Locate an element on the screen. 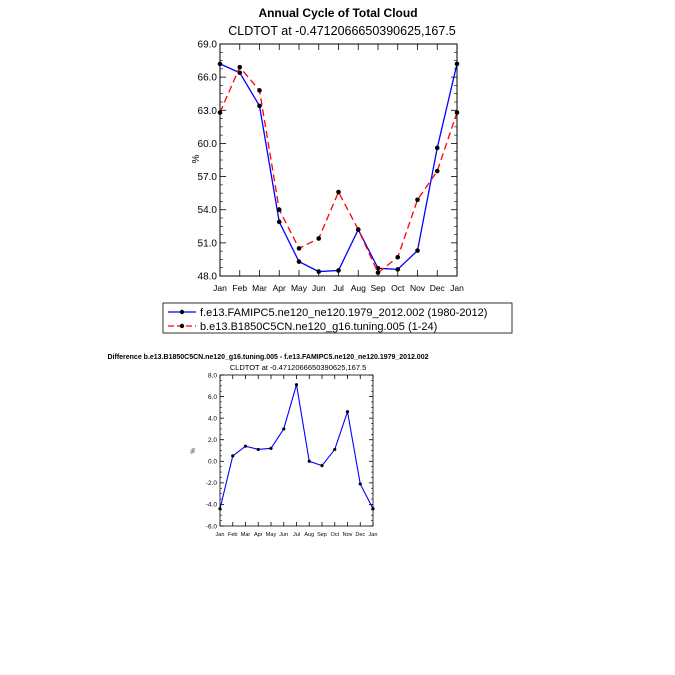 This screenshot has width=675, height=675. y-tick-label: 69.0 is located at coordinates (208, 45).